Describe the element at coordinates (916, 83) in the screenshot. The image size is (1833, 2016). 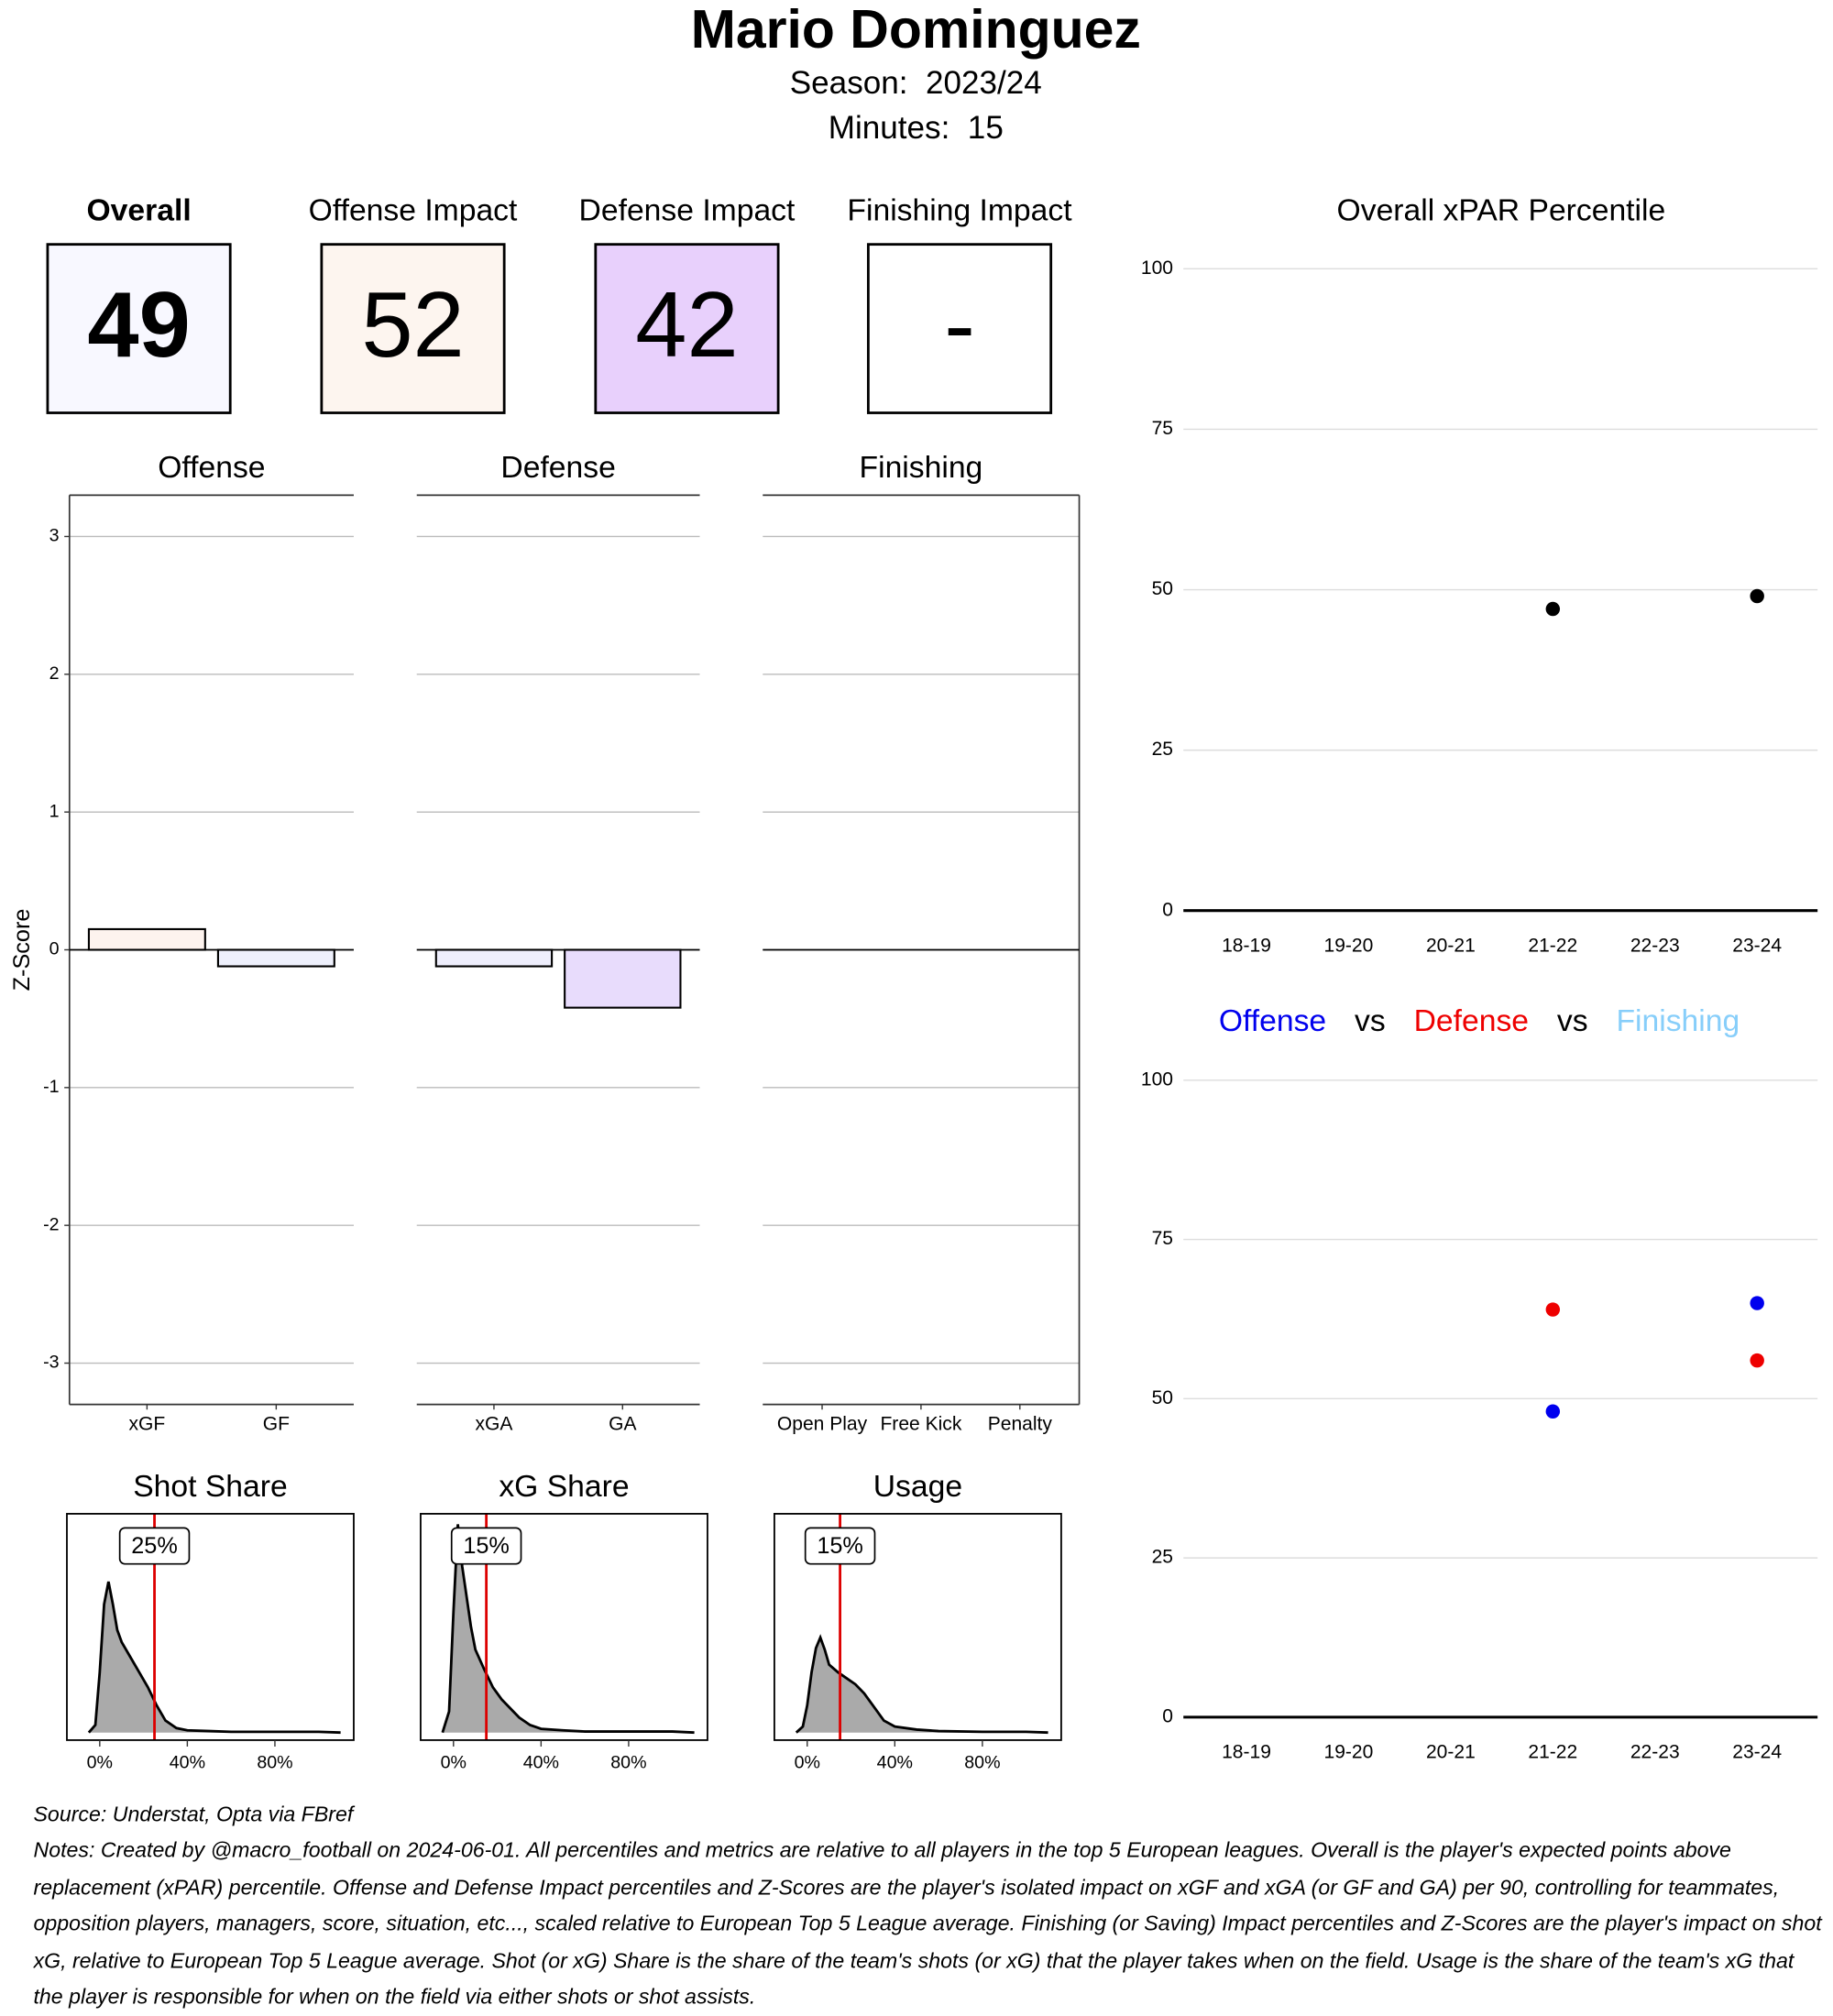
I see `season: Season: 2023/24` at that location.